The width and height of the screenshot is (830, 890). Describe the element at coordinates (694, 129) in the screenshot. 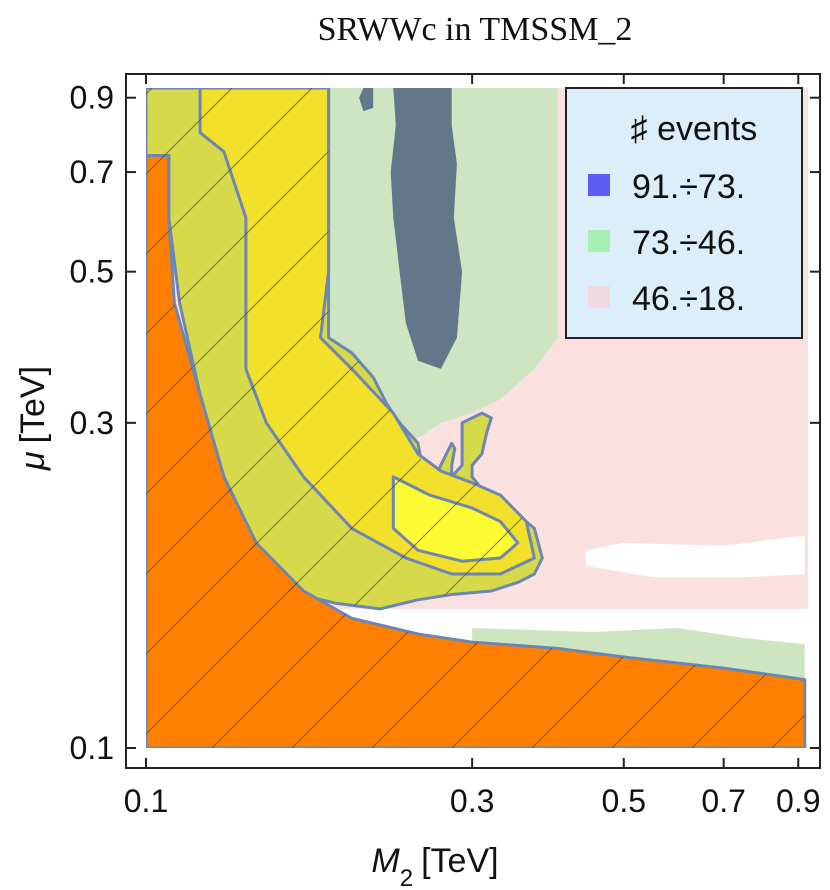

I see `legend-title: ♯ events` at that location.